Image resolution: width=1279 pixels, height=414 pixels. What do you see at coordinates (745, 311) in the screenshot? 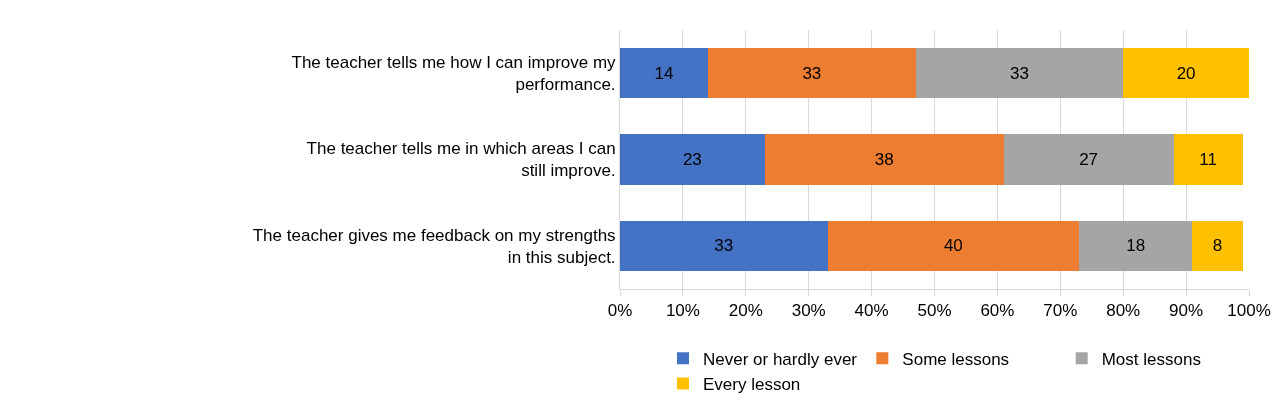
I see `x-tick-label: 20%` at bounding box center [745, 311].